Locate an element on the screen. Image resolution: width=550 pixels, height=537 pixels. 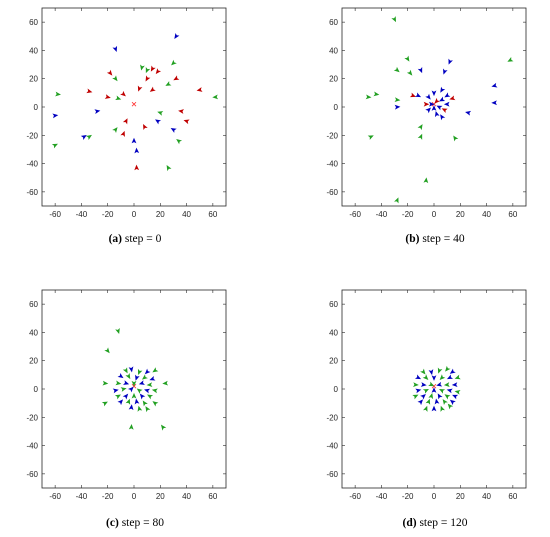
y-tick-label: -60 is located at coordinates (32, 192).